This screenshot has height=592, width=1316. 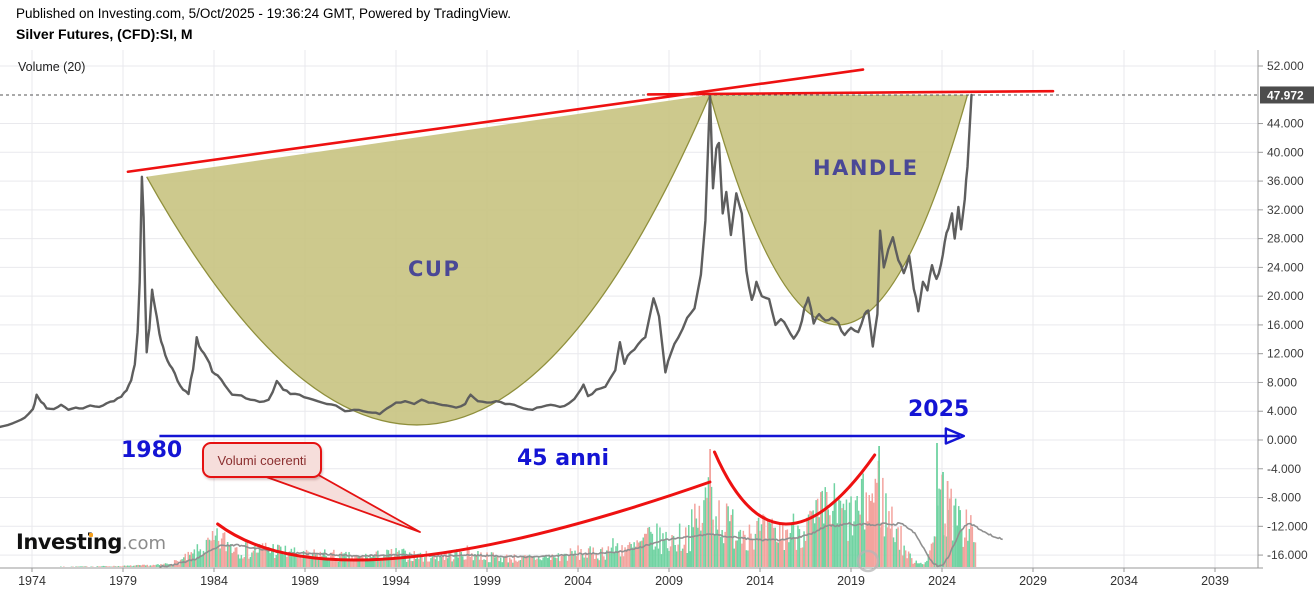 What do you see at coordinates (1282, 440) in the screenshot?
I see `price-axis-label: 0.000` at bounding box center [1282, 440].